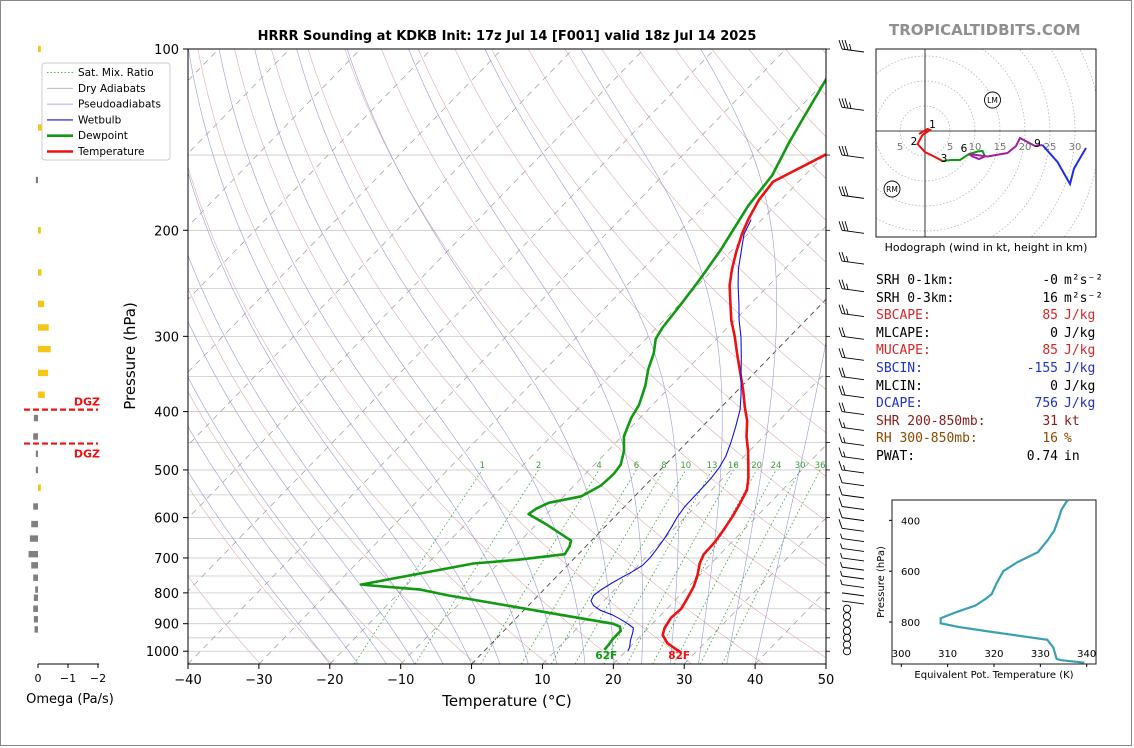  Describe the element at coordinates (679, 656) in the screenshot. I see `surface-temperature-label: 82F` at that location.